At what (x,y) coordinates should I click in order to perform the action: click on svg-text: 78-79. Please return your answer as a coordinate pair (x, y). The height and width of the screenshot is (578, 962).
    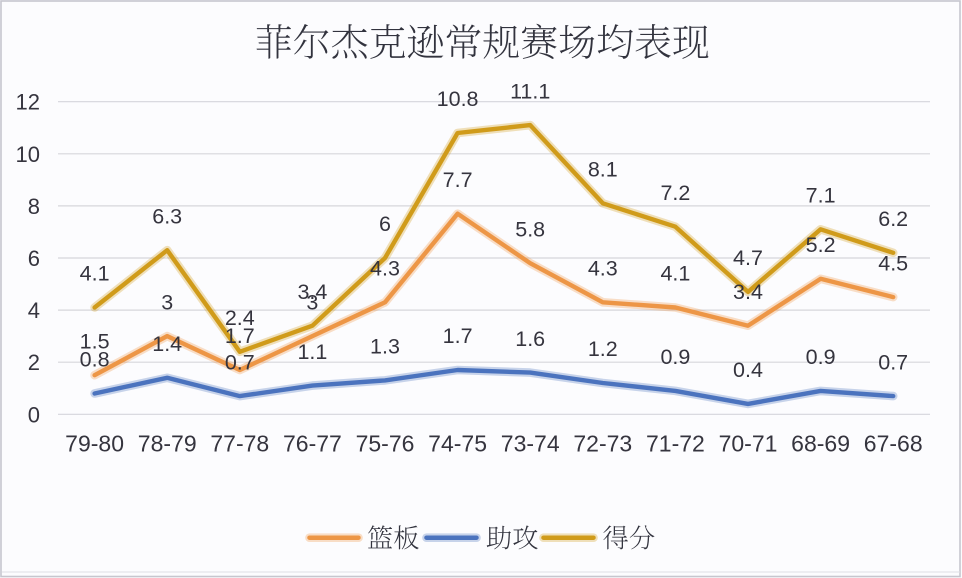
    Looking at the image, I should click on (167, 444).